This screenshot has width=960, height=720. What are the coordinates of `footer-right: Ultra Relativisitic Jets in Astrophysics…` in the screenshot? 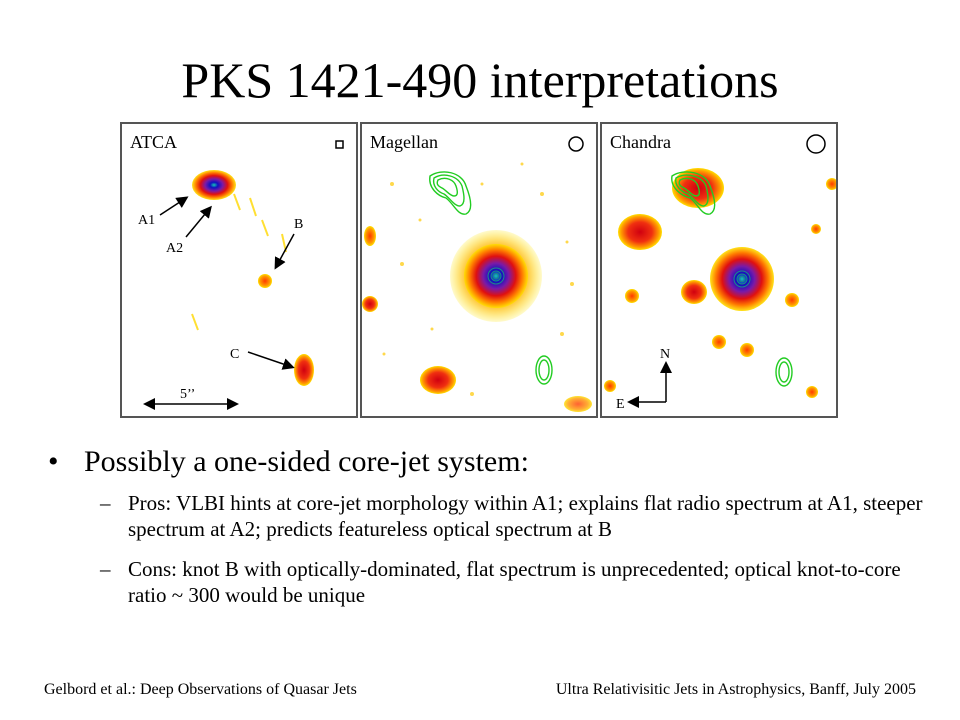 It's located at (735, 689).